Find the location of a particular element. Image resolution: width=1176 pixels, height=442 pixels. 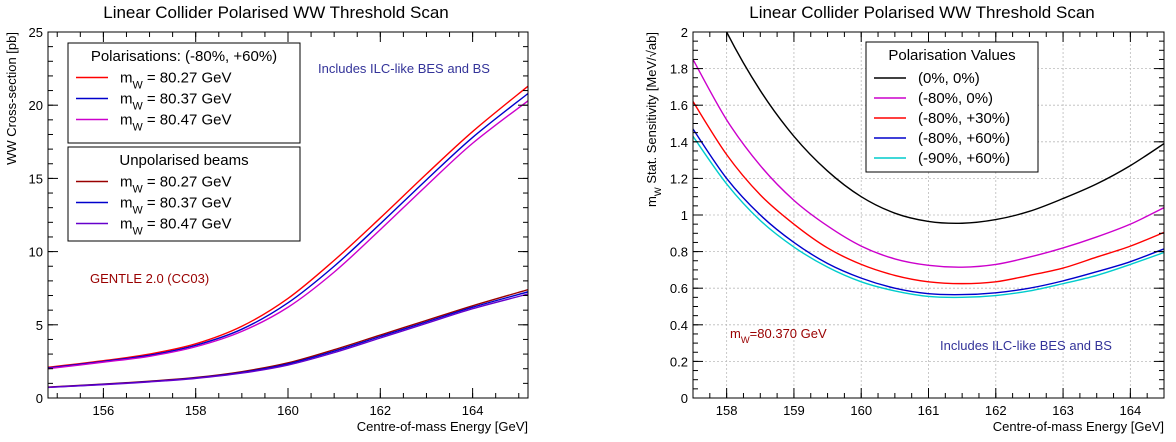

legend-entry: (-80%, +30%) is located at coordinates (964, 118).